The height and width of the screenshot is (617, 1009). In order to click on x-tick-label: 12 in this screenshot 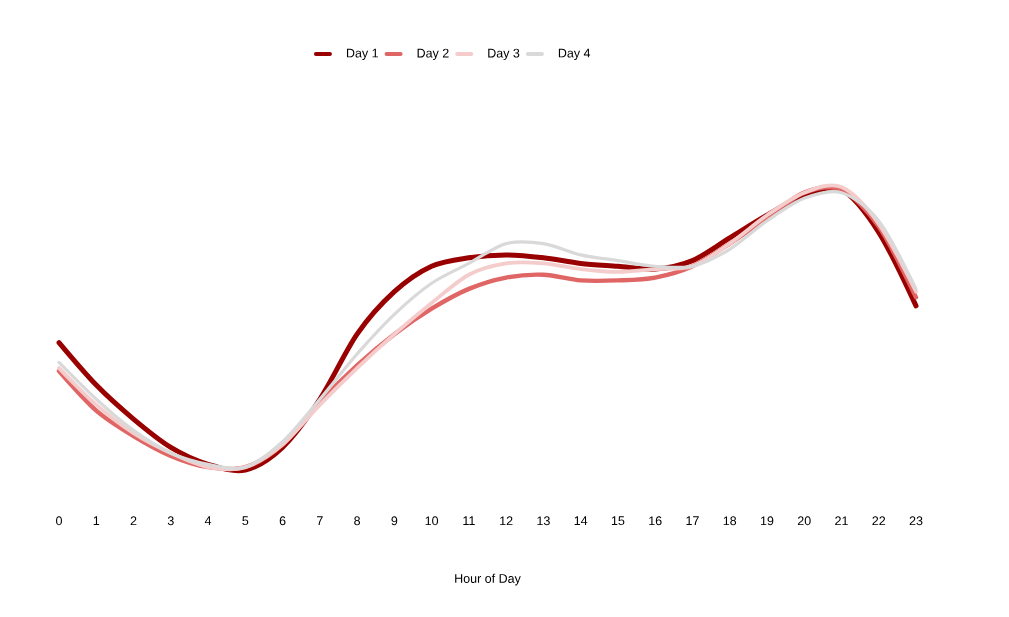, I will do `click(506, 521)`.